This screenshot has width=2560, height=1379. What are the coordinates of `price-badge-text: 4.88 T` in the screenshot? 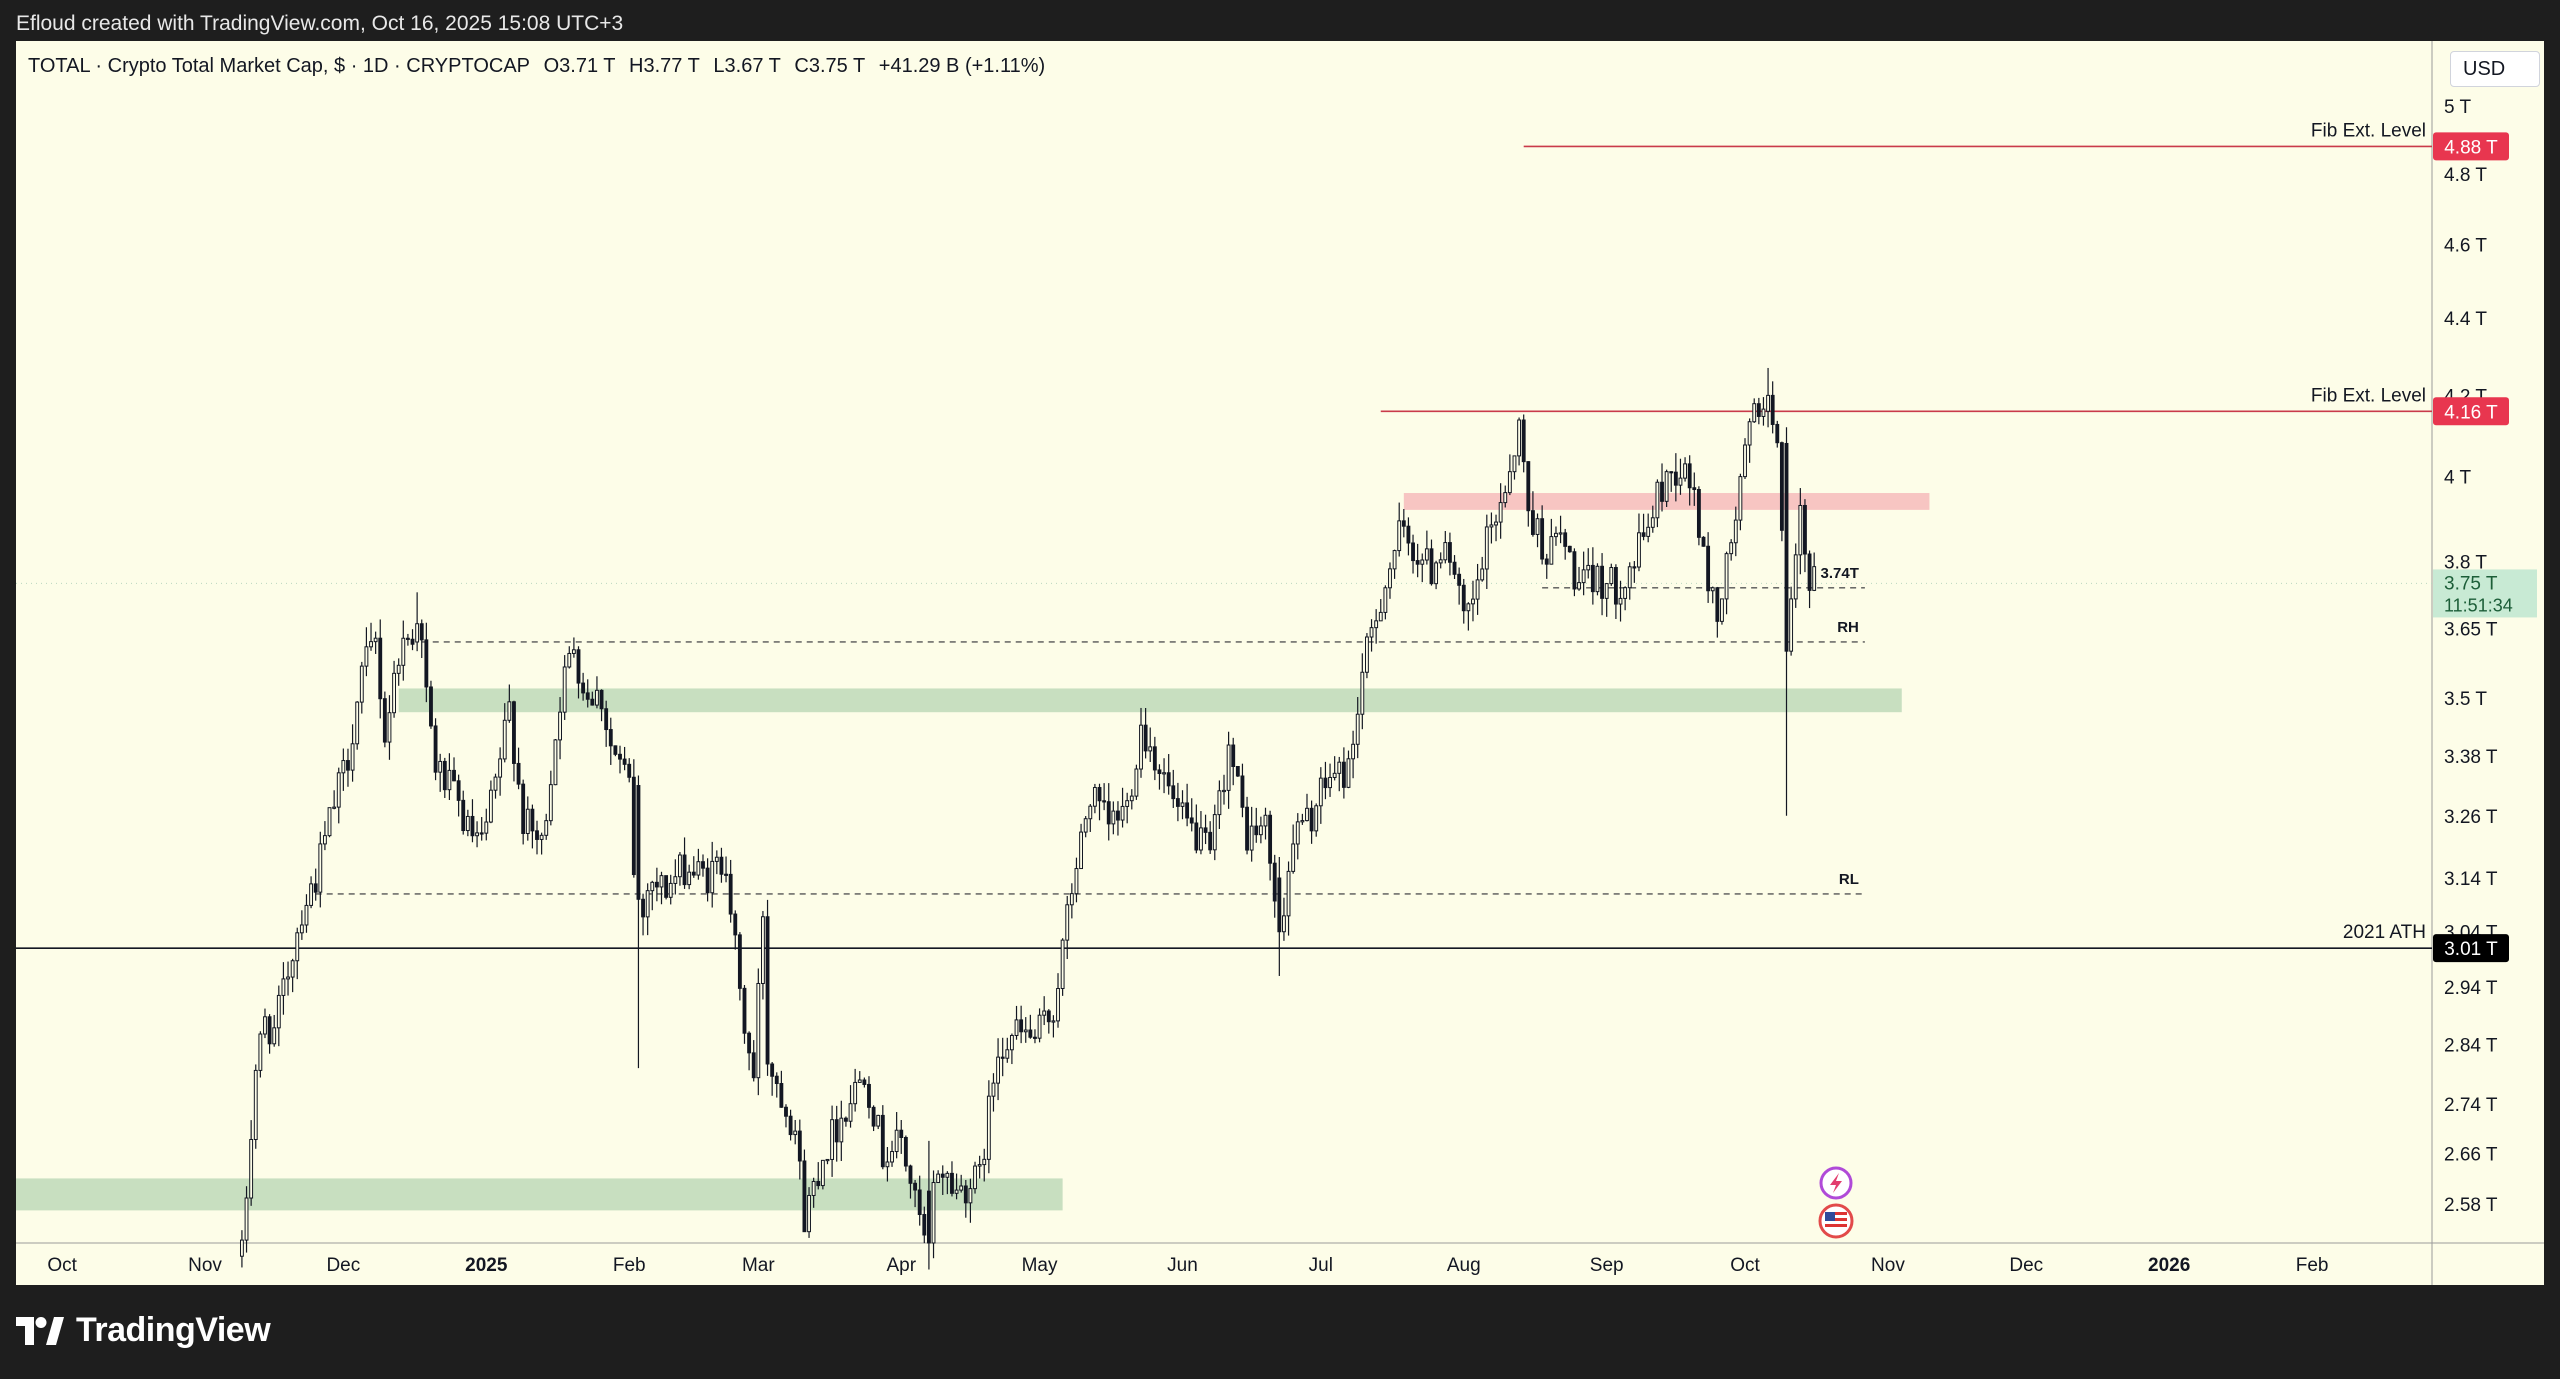 It's located at (2471, 147).